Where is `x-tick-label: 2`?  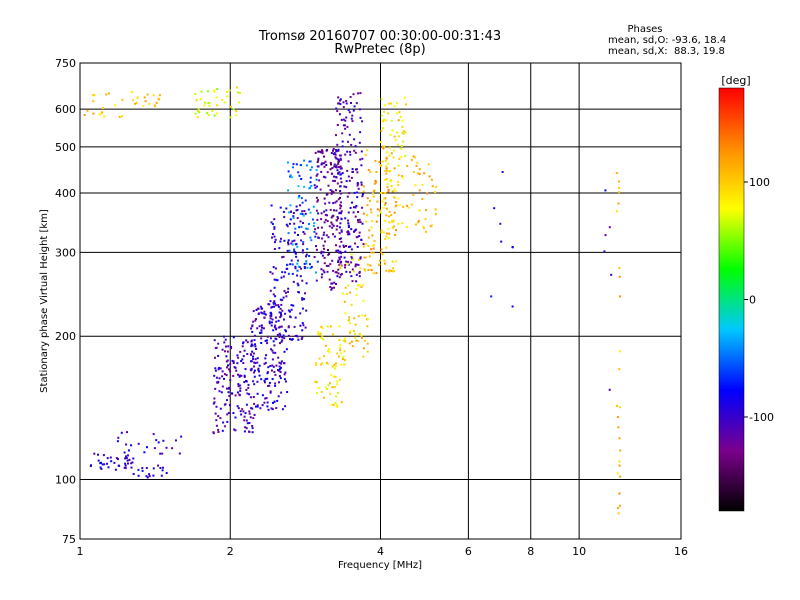 x-tick-label: 2 is located at coordinates (230, 551).